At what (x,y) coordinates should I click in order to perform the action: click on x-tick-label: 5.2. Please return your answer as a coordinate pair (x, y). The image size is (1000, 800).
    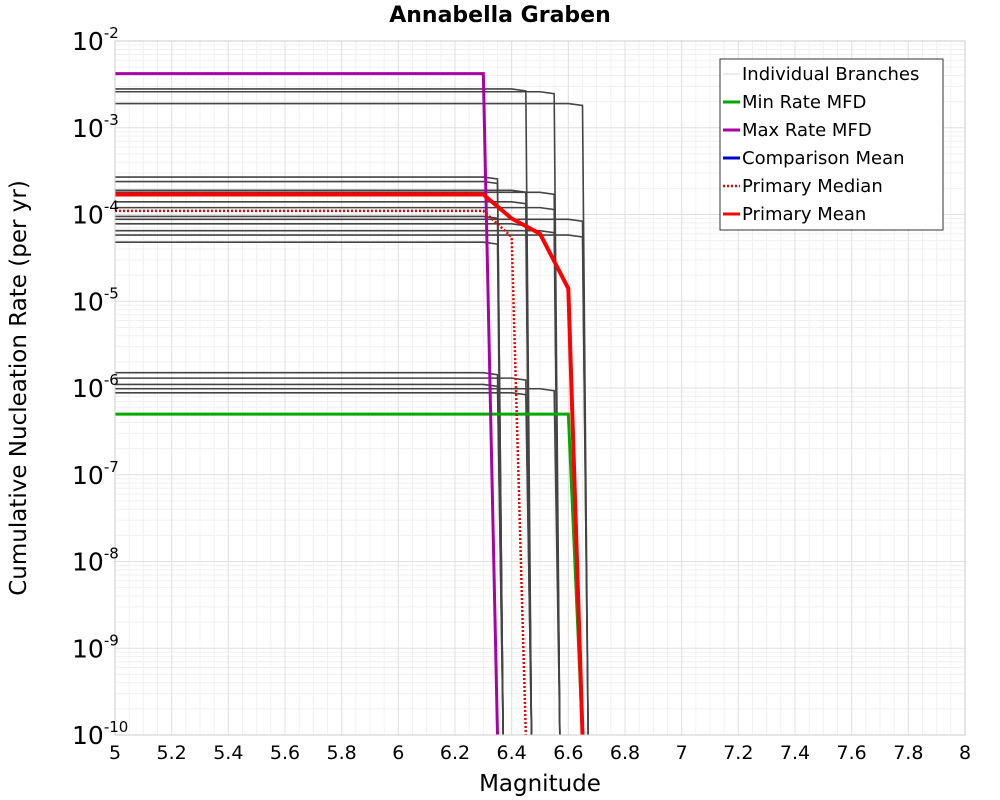
    Looking at the image, I should click on (172, 753).